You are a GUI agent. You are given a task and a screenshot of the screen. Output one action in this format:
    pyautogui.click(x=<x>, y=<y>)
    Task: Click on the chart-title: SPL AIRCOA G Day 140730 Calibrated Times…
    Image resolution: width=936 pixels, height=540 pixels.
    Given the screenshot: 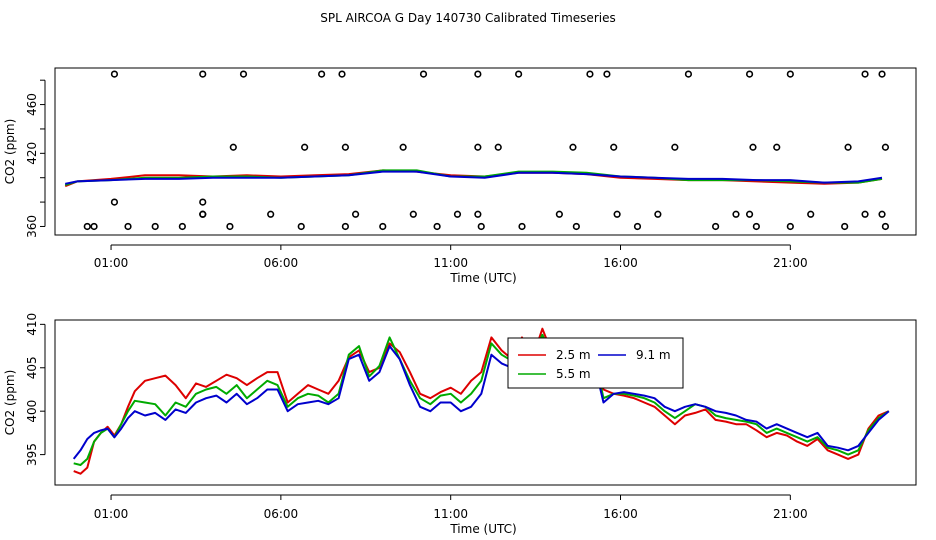 What is the action you would take?
    pyautogui.click(x=467, y=18)
    